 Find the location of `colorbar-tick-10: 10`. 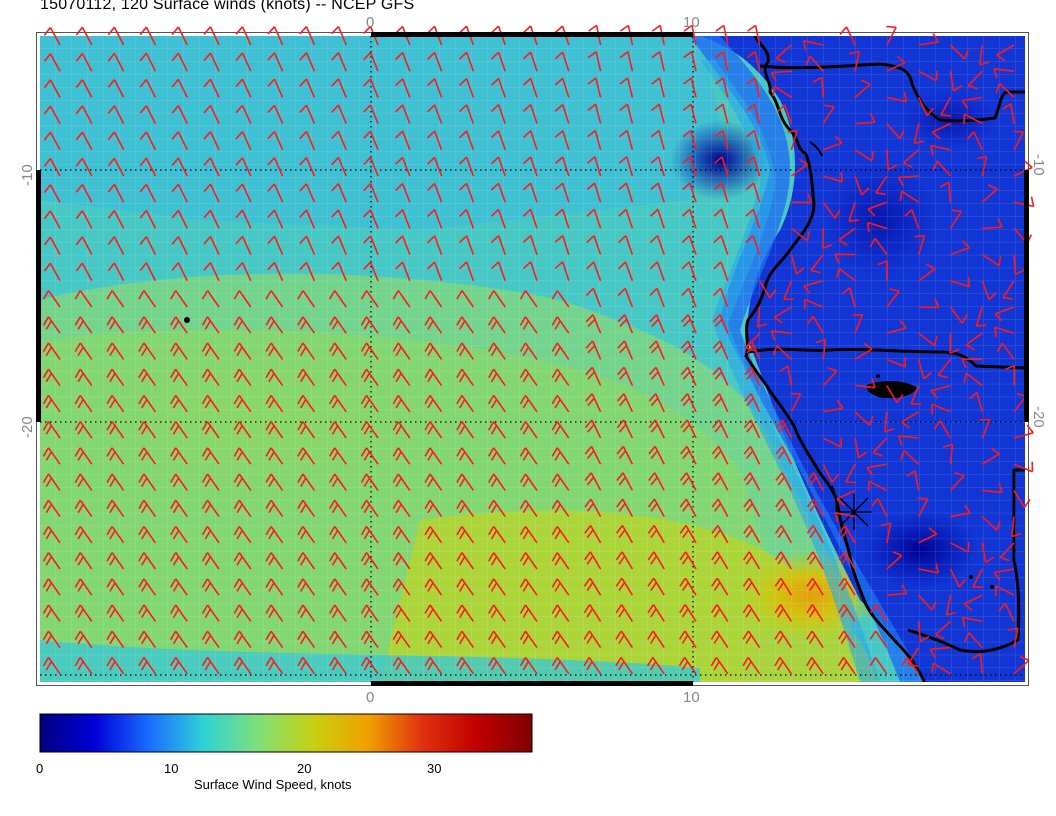

colorbar-tick-10: 10 is located at coordinates (171, 768).